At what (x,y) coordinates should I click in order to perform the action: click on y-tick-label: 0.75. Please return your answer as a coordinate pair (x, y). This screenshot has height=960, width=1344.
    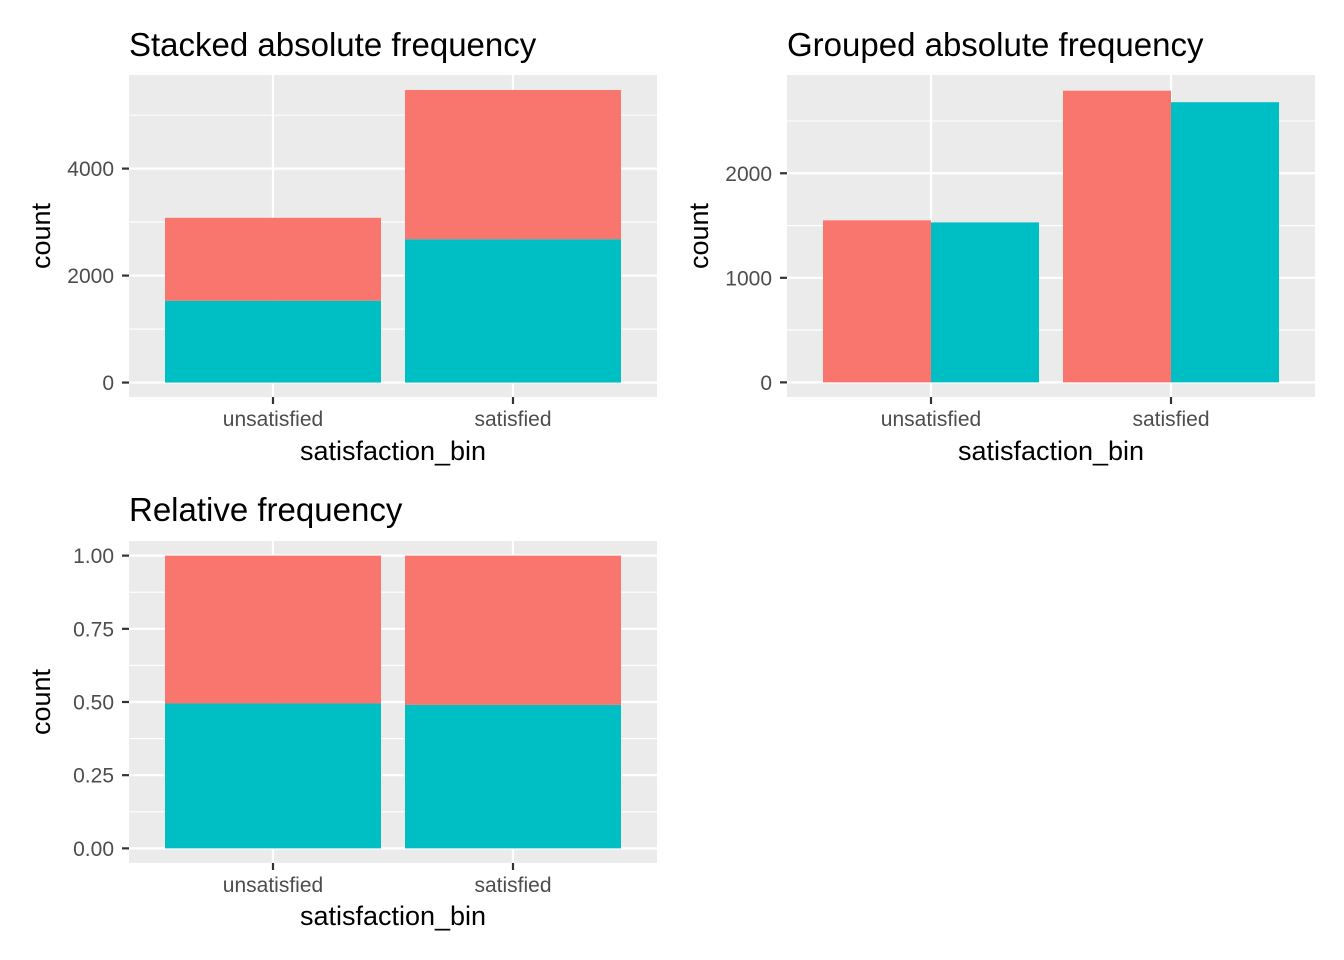
    Looking at the image, I should click on (93, 629).